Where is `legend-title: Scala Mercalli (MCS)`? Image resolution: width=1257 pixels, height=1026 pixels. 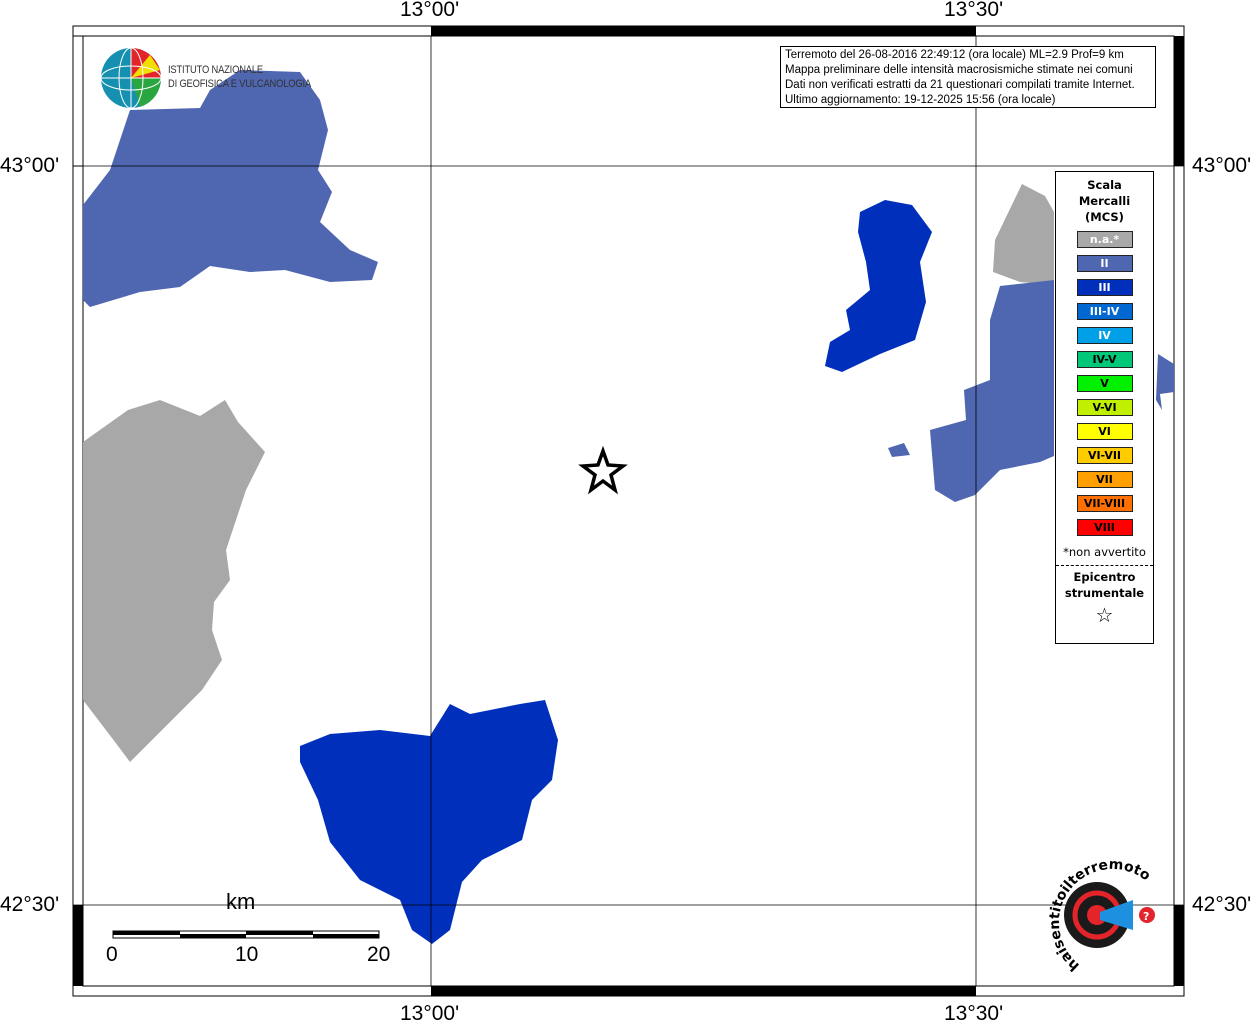 legend-title: Scala Mercalli (MCS) is located at coordinates (1104, 201).